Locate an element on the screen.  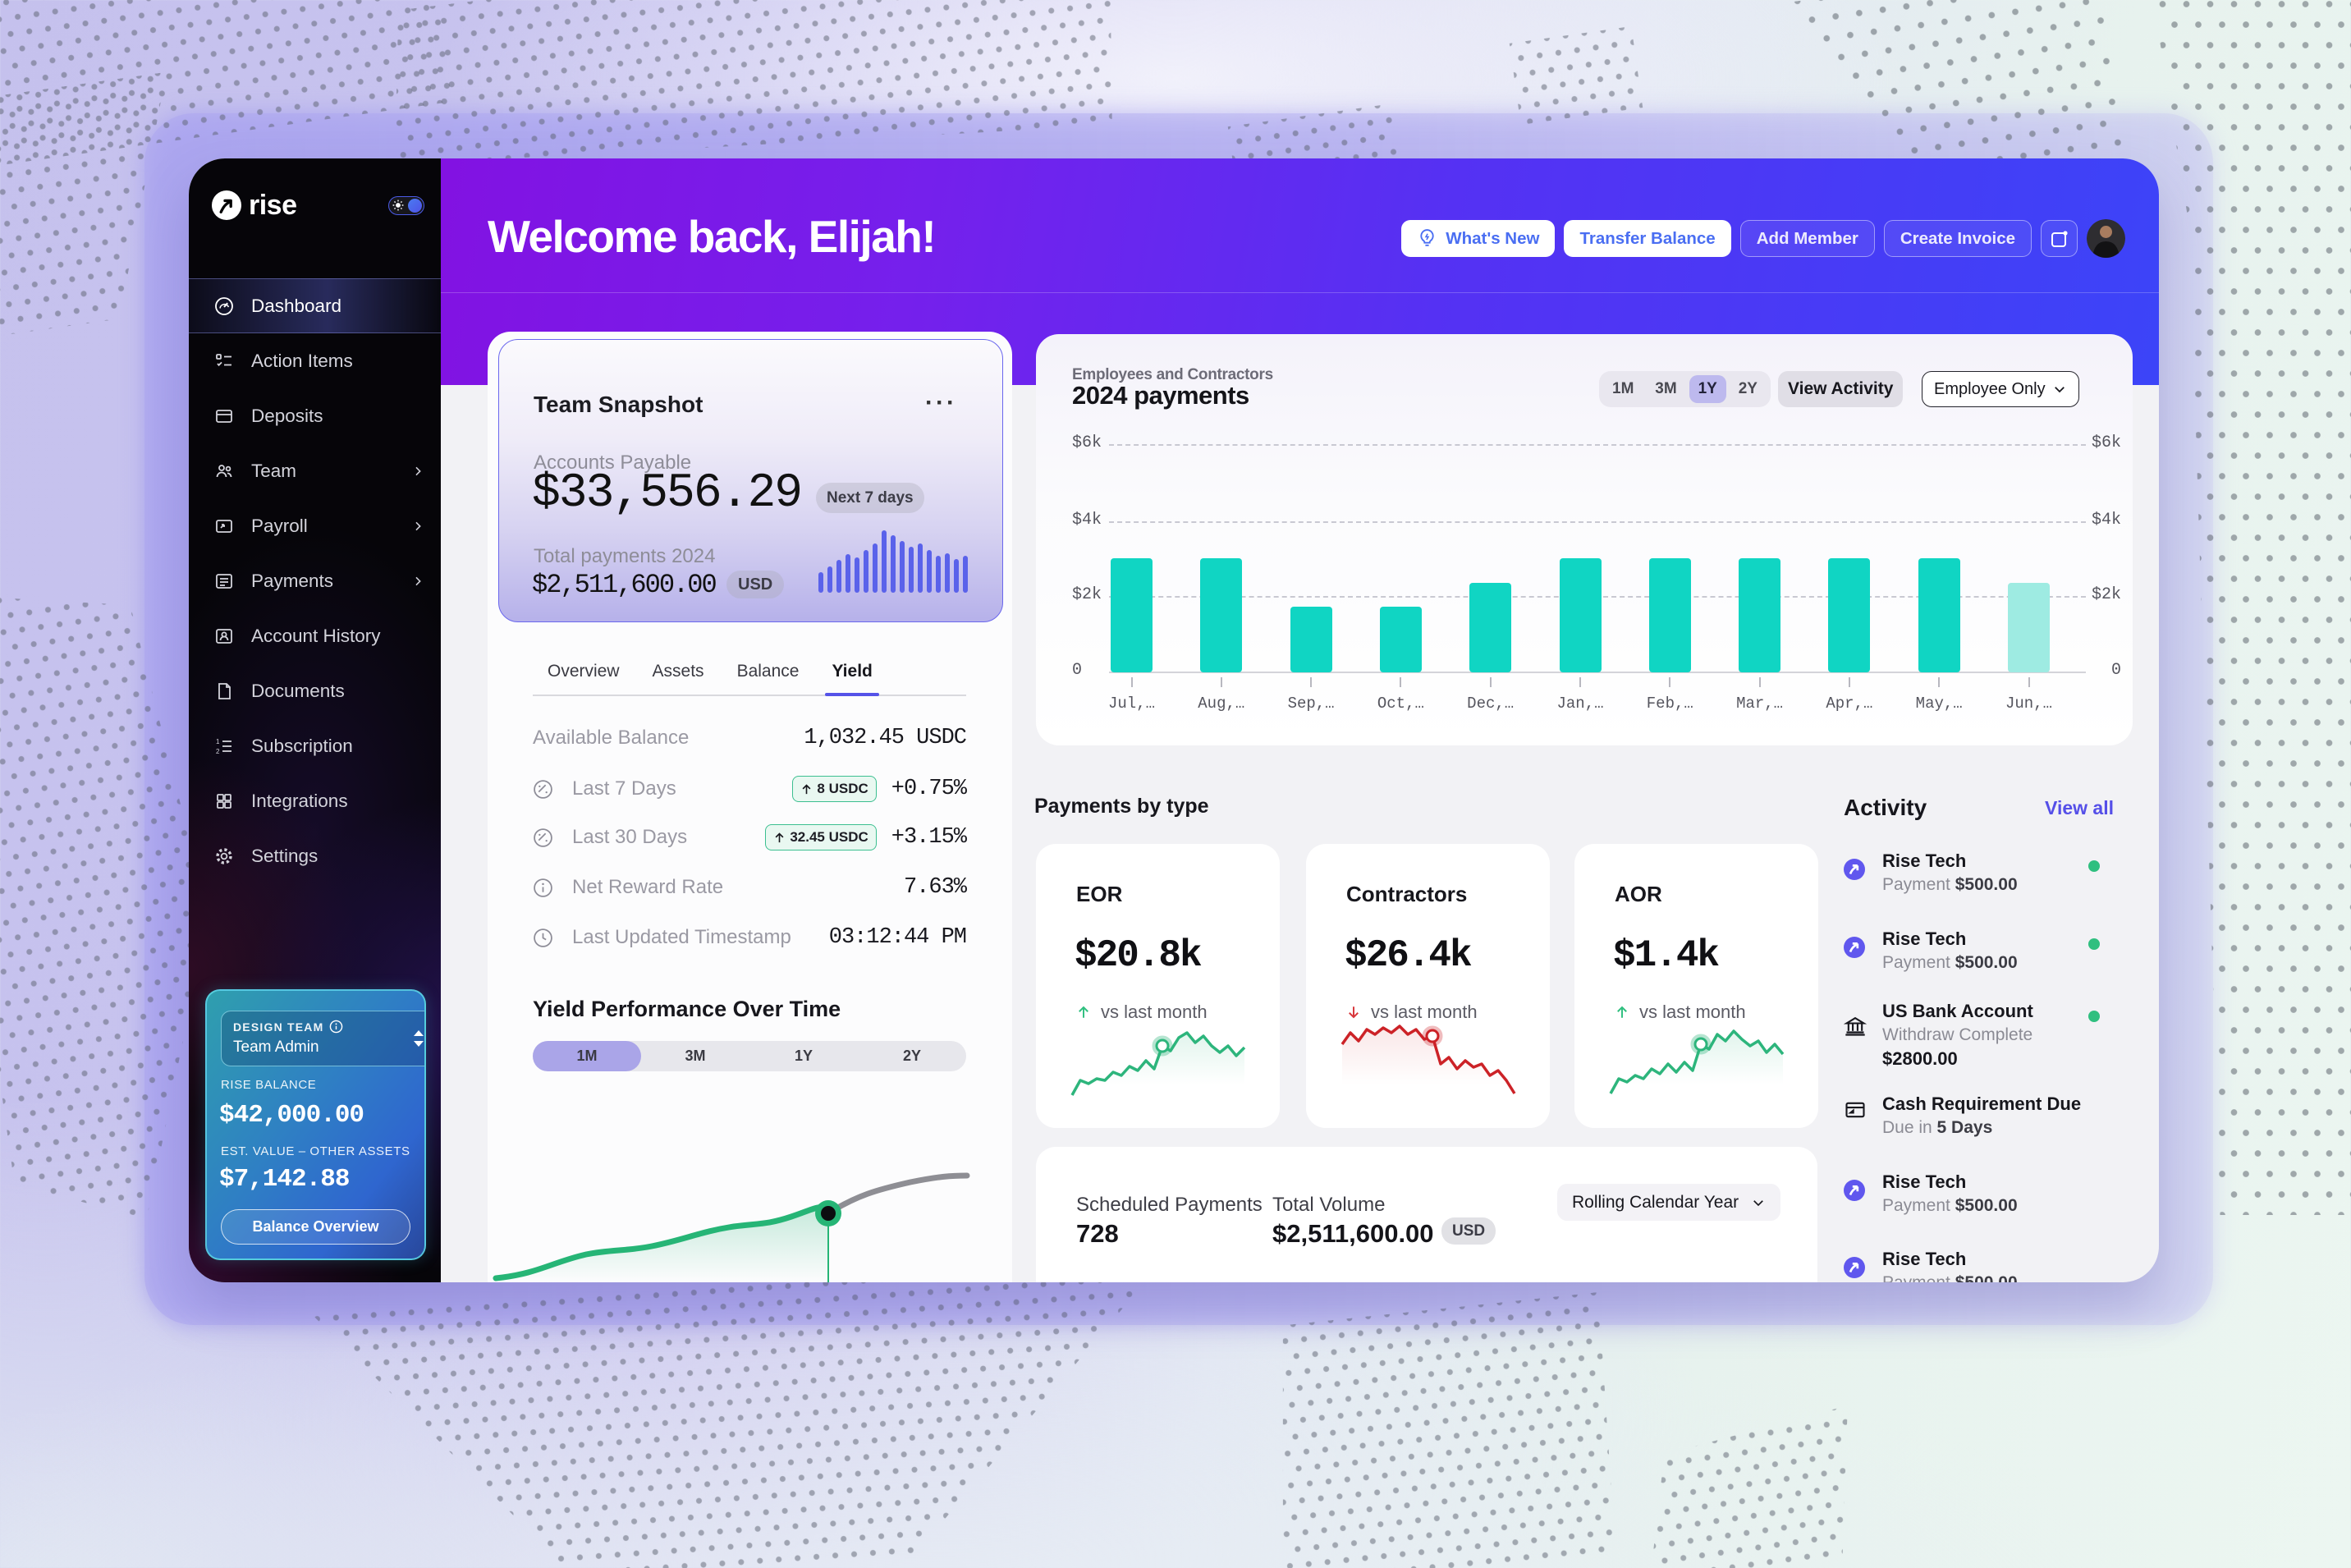
svg-text: 2 is located at coordinates (218, 751).